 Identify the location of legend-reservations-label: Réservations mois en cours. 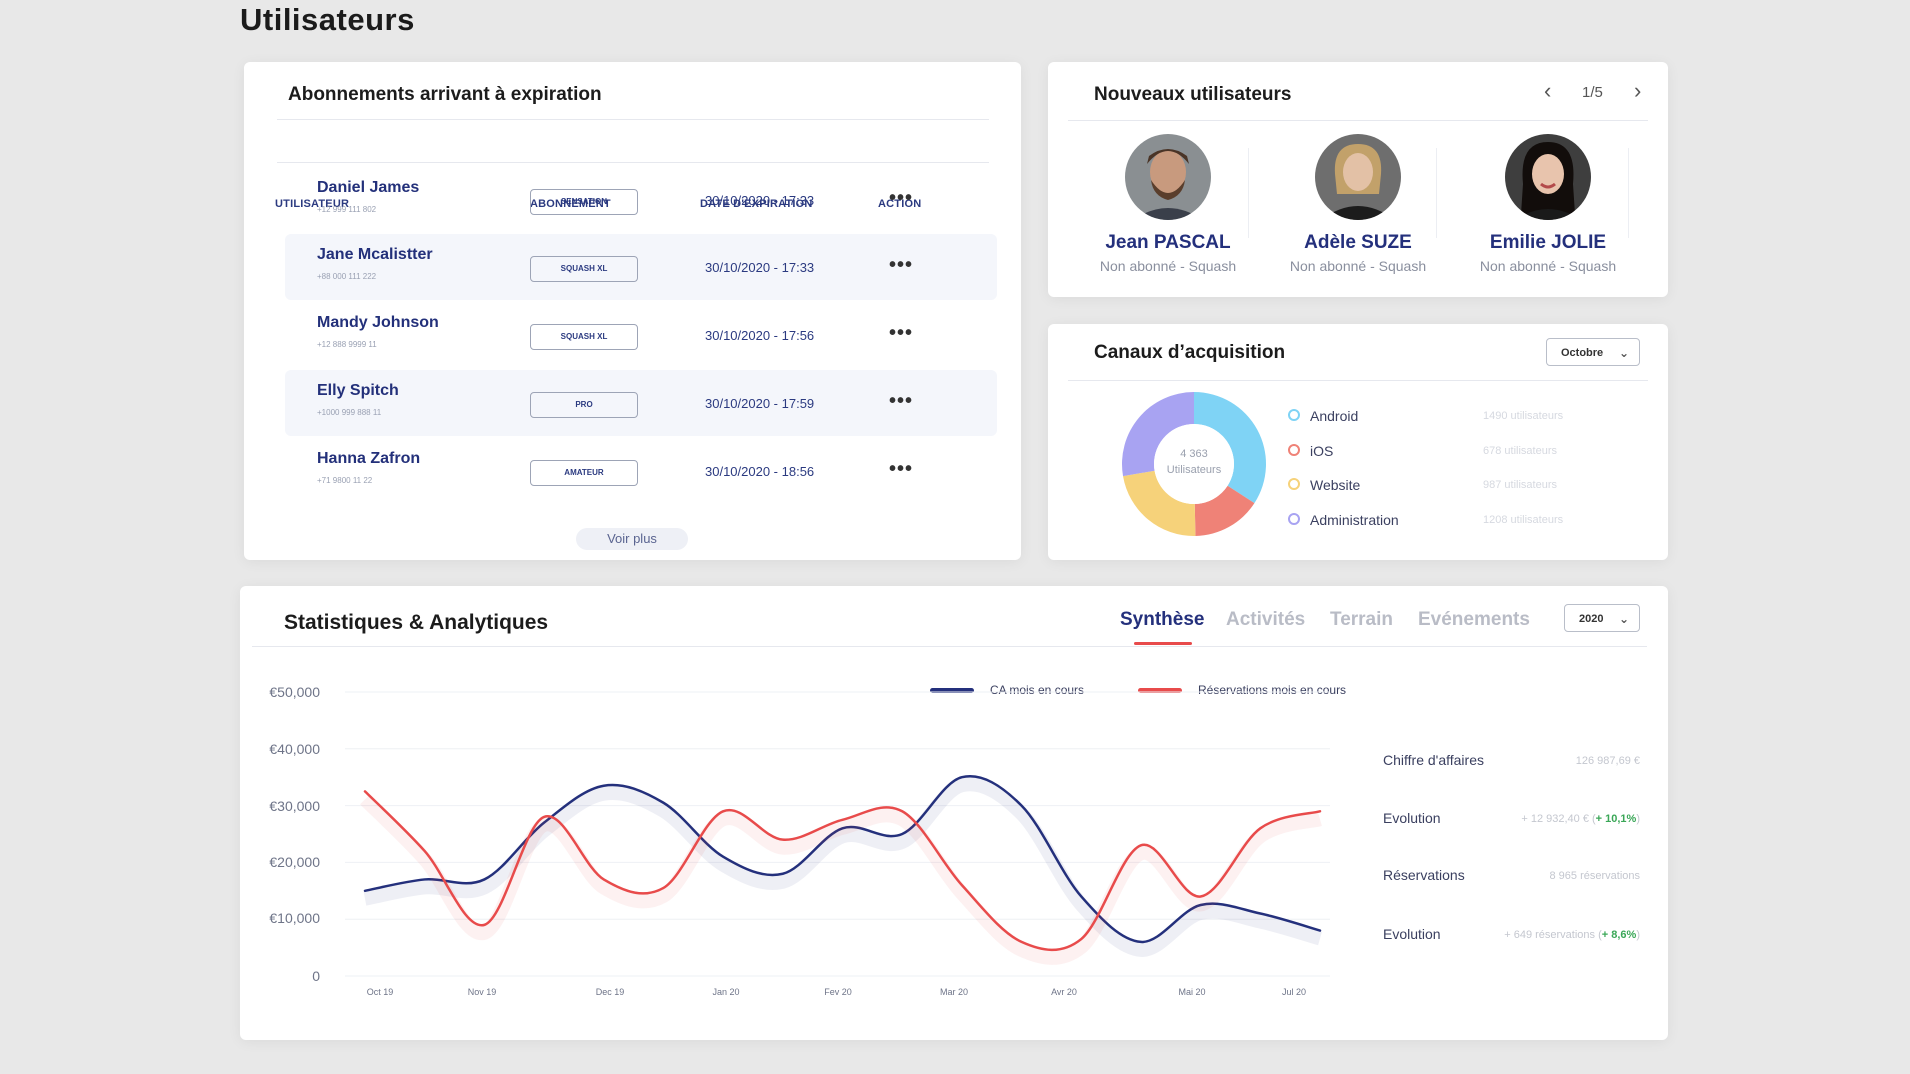
(1272, 690).